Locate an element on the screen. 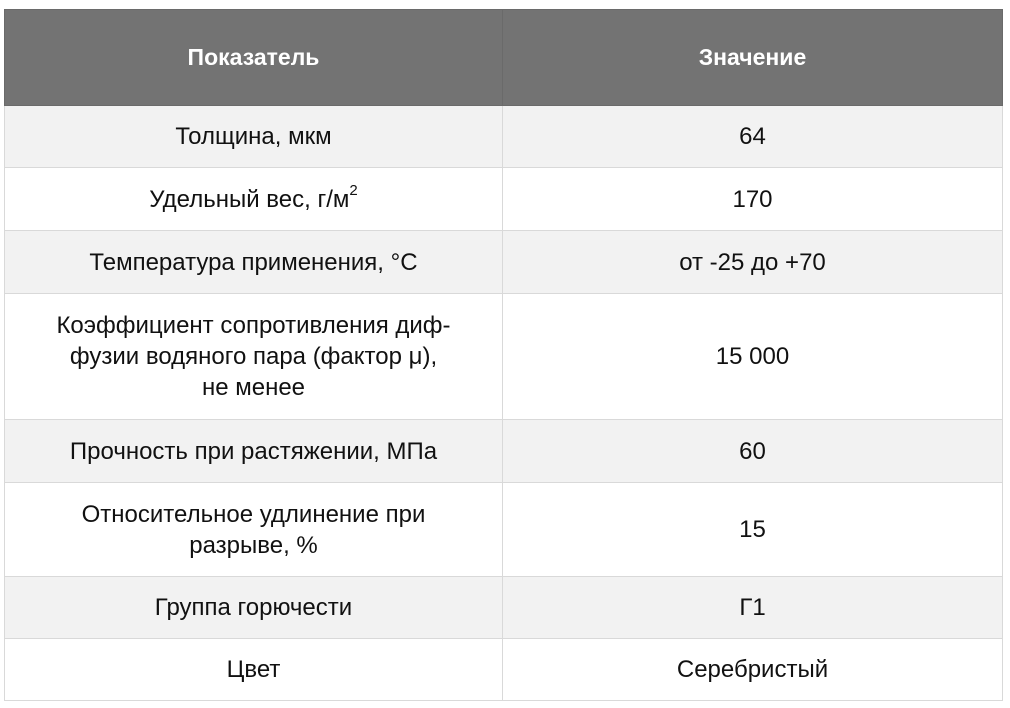 This screenshot has width=1010, height=708. table-header-row: Показатель Значение is located at coordinates (503, 57).